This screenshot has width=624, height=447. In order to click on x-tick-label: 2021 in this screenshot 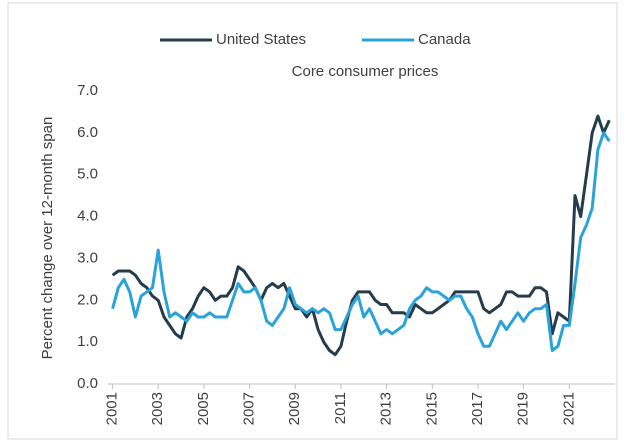, I will do `click(568, 408)`.